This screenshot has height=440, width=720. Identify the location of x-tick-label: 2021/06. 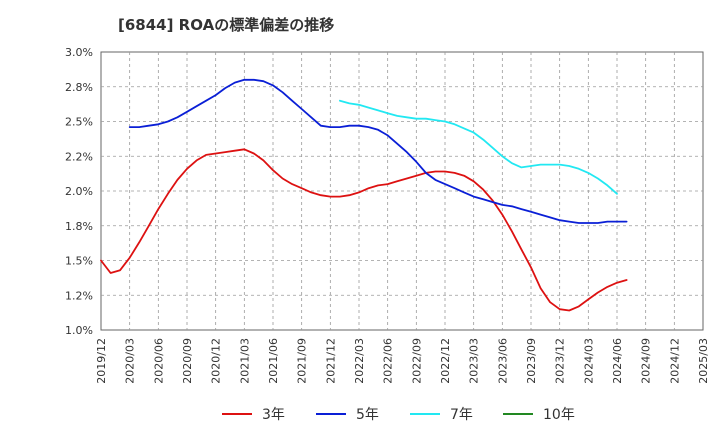
(273, 361).